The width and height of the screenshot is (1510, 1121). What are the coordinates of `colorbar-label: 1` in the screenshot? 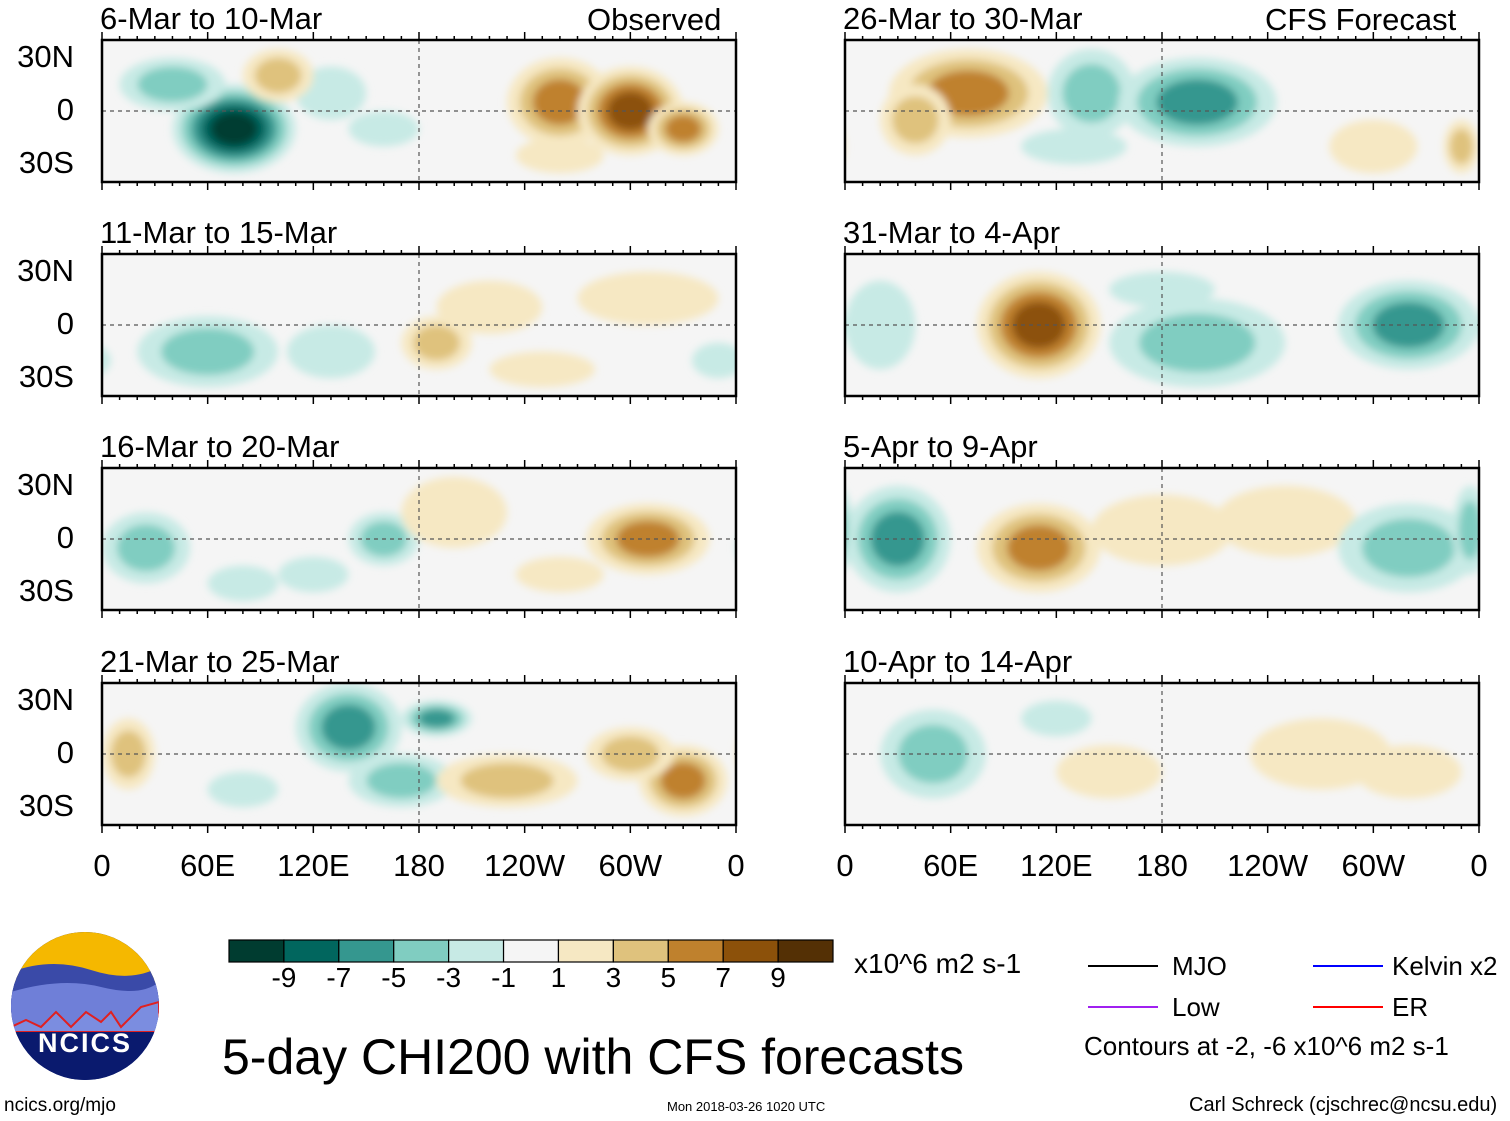 It's located at (558, 977).